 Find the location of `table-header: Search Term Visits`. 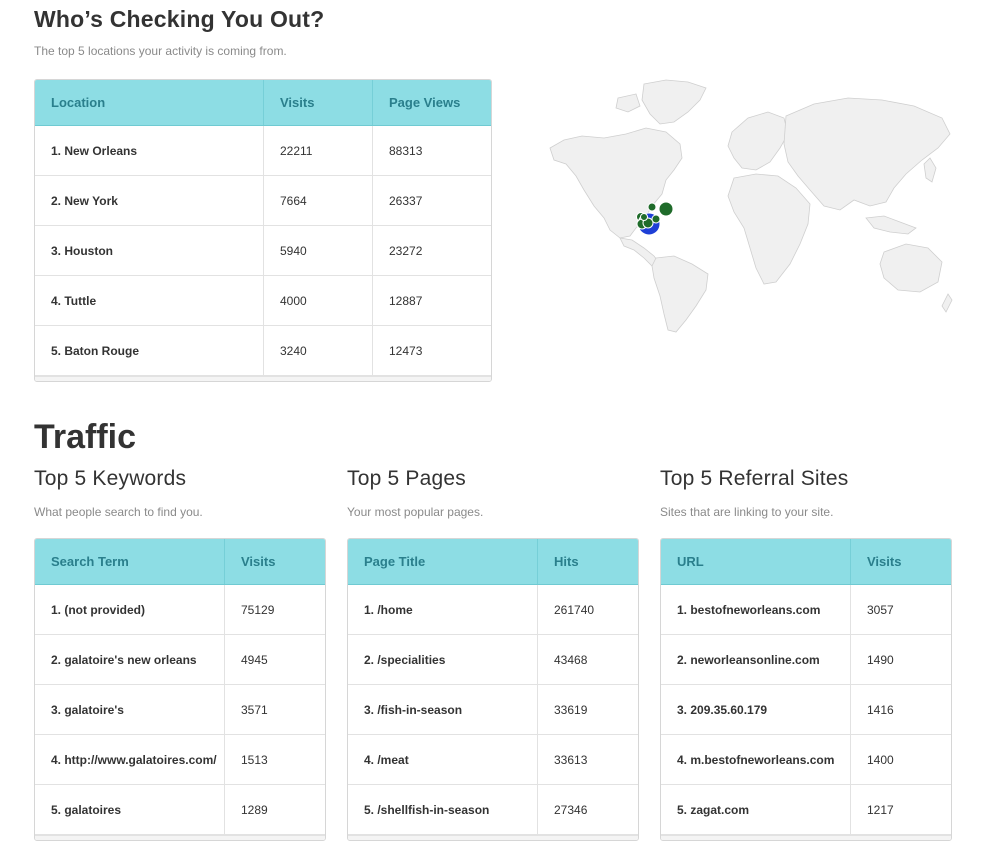

table-header: Search Term Visits is located at coordinates (180, 562).